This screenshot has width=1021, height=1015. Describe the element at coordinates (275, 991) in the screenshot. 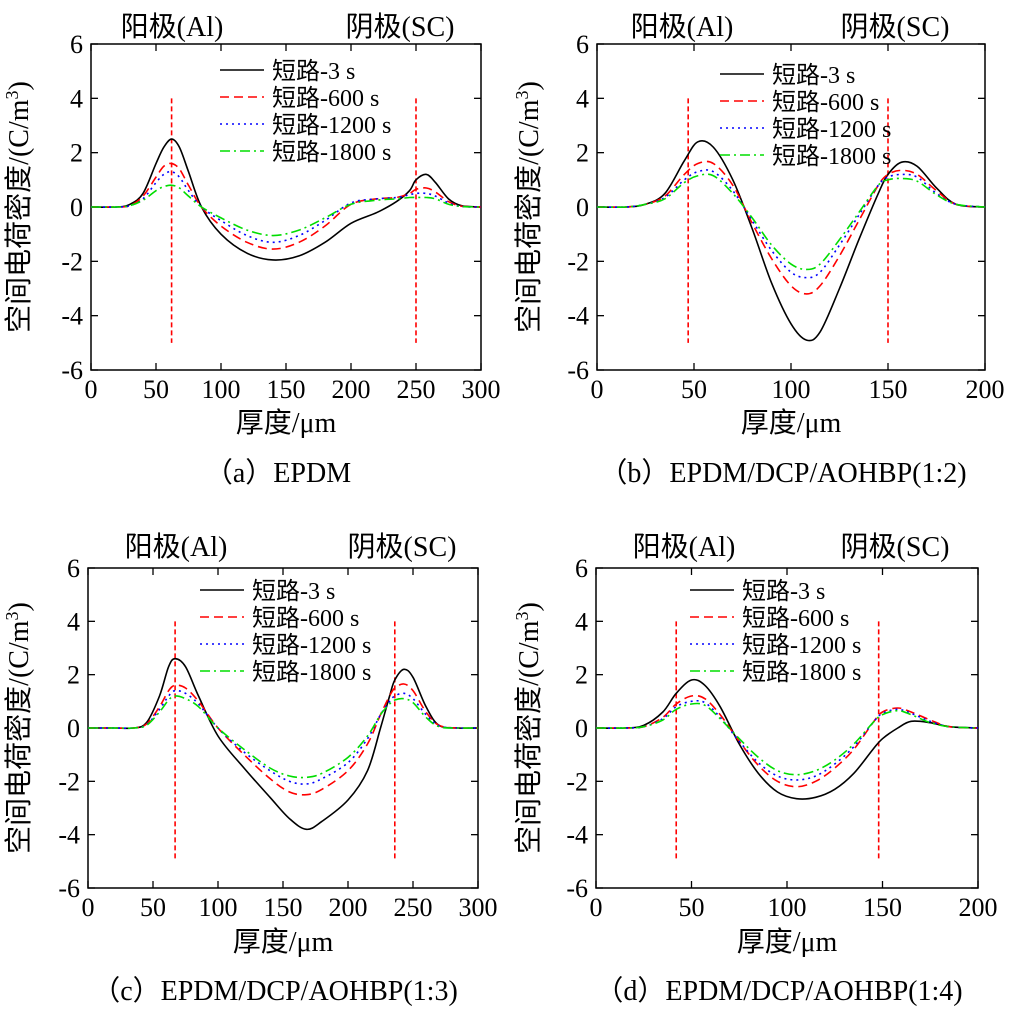

I see `panel-caption: （c）EPDM/DCP/AOHBP(1:3)` at that location.